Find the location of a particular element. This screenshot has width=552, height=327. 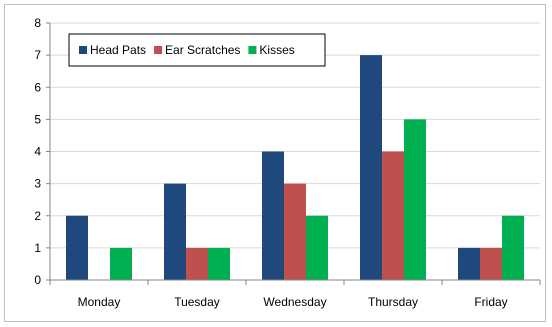

x-tick-label: Wednesday is located at coordinates (294, 302).